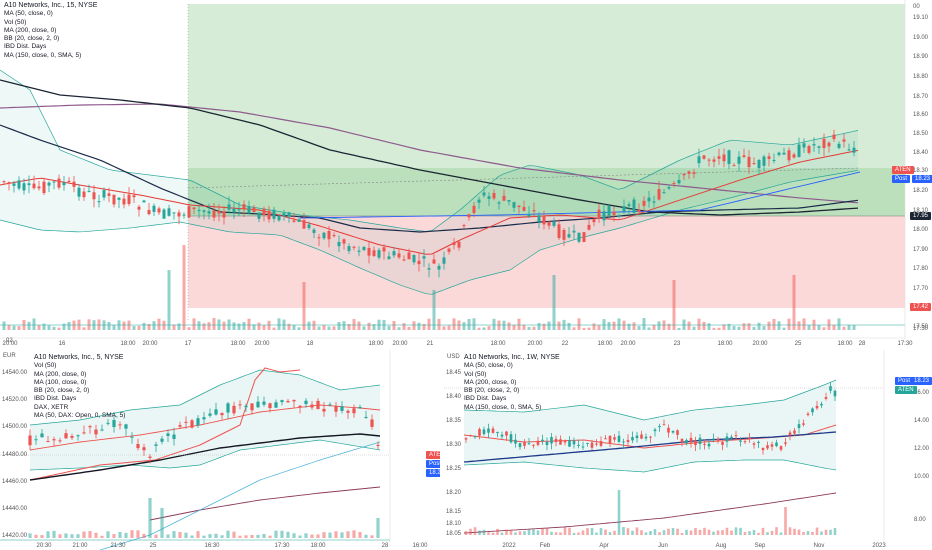  Describe the element at coordinates (15, 509) in the screenshot. I see `bl-y-tick-label: 14440.00` at that location.